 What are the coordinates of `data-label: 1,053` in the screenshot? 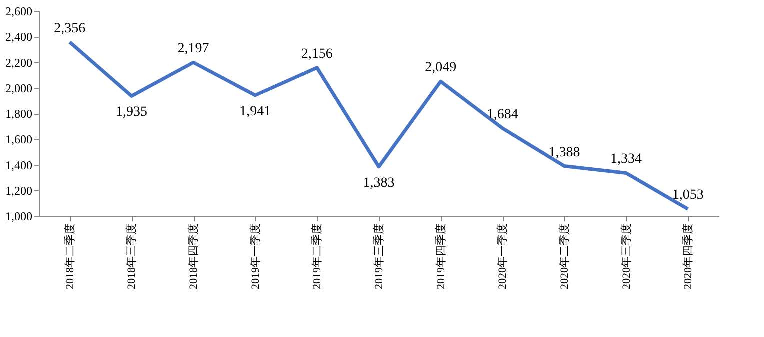 It's located at (688, 196).